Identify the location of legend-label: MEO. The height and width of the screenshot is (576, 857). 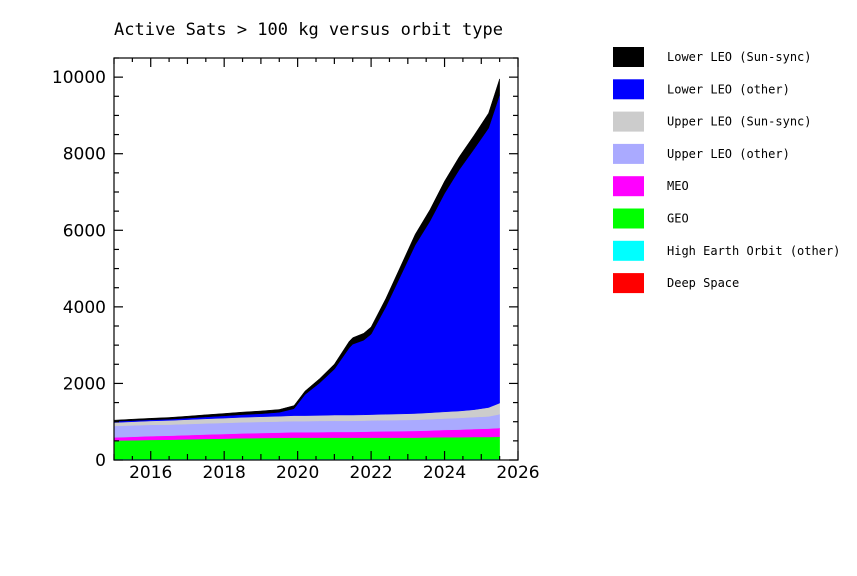
(678, 186).